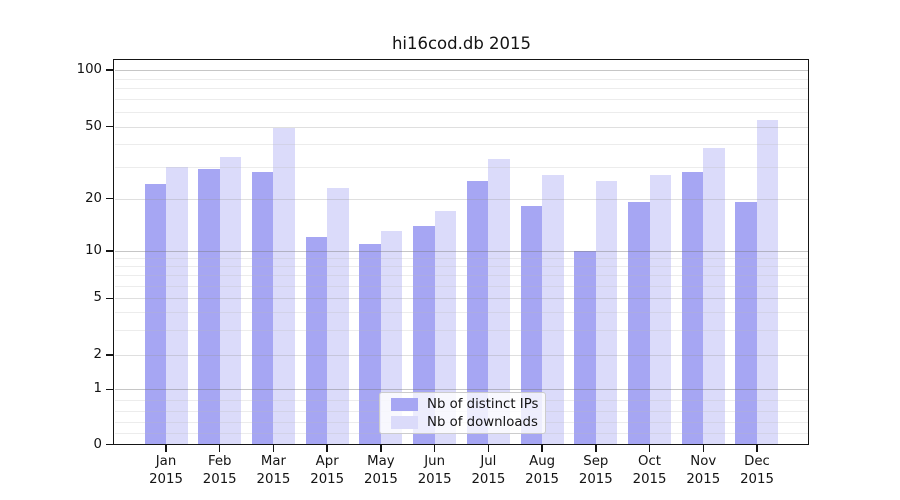 Image resolution: width=900 pixels, height=500 pixels. I want to click on legend-item-distinct-ips: Nb of distinct IPs, so click(462, 404).